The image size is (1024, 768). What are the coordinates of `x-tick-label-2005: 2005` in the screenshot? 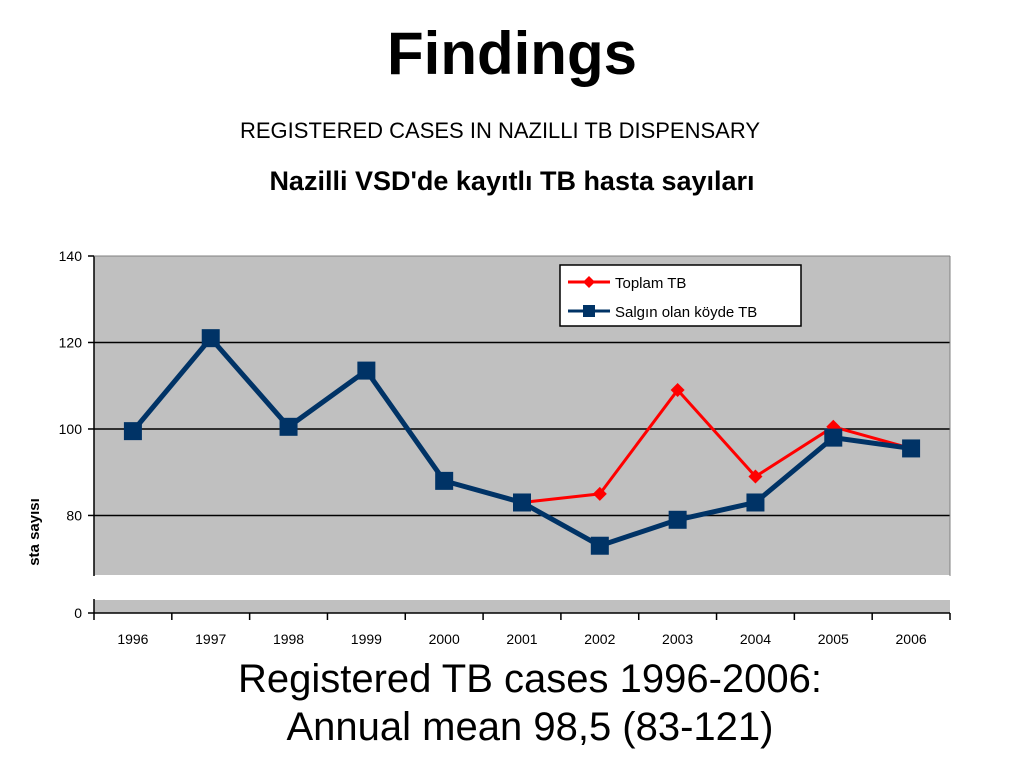 It's located at (833, 639).